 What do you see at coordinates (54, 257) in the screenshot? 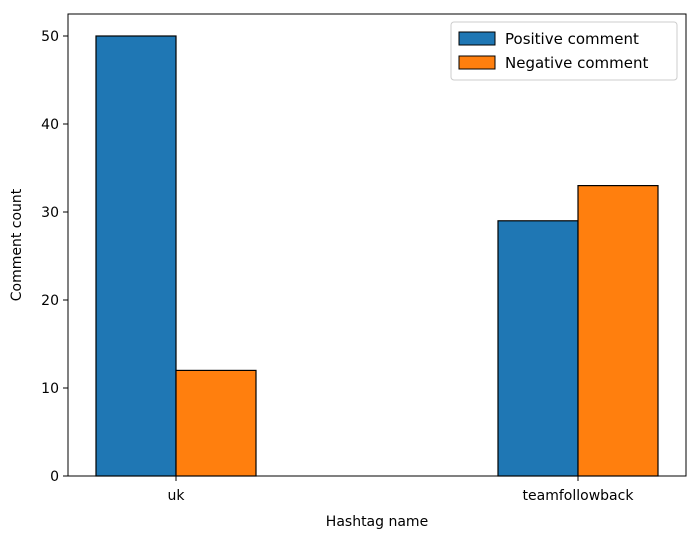
I see `y-axis-ticks: 0 10 20 30 40 50` at bounding box center [54, 257].